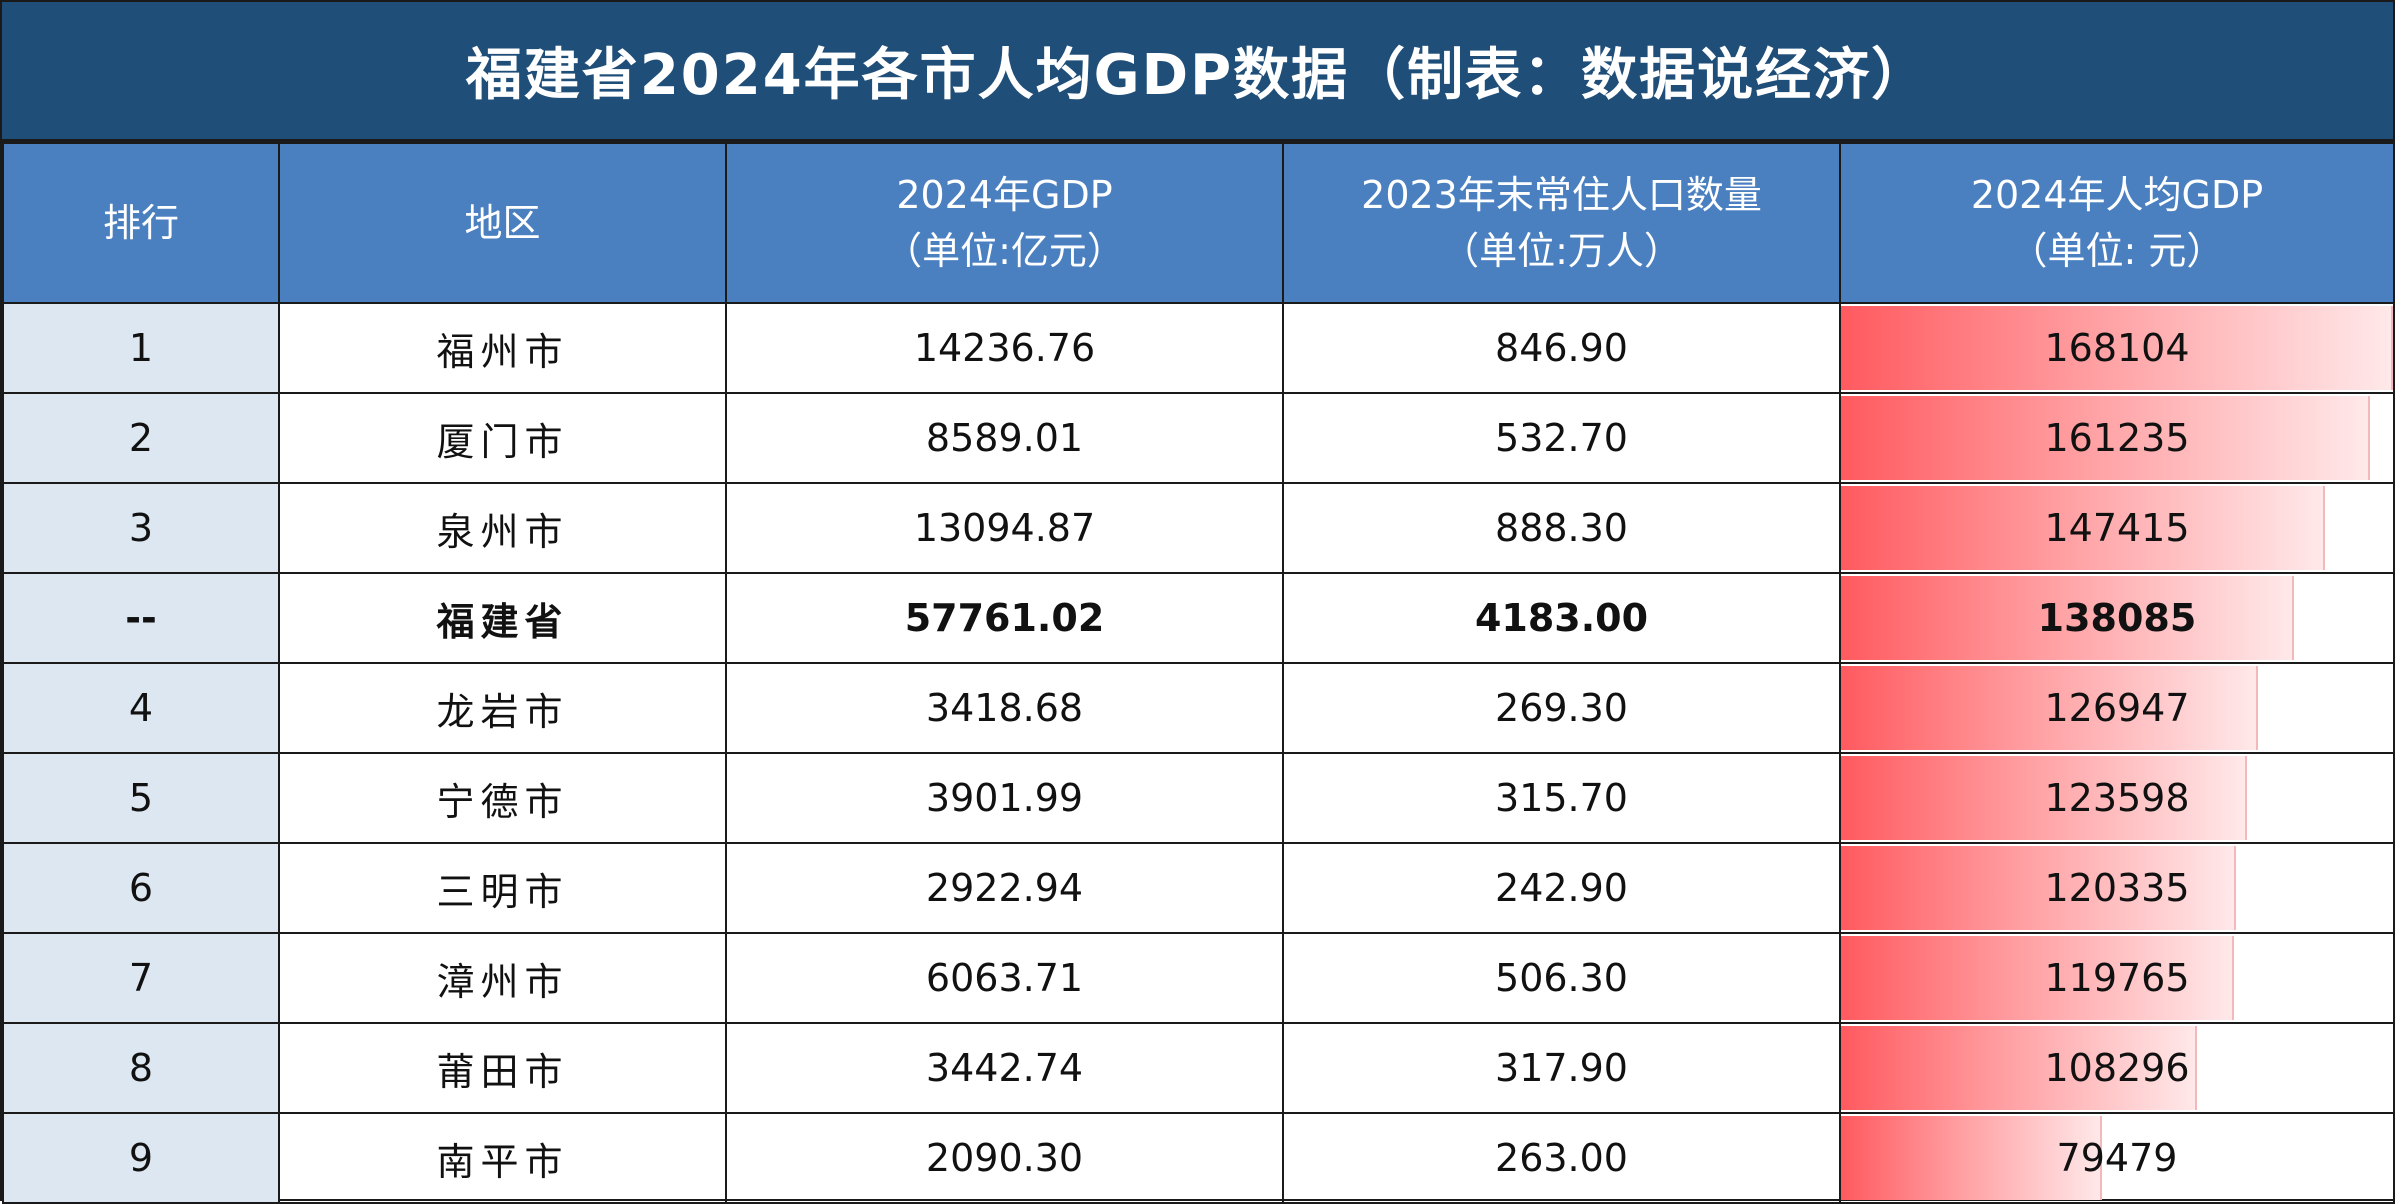  I want to click on gdp-per-capita-cell: 79479, so click(2117, 1158).